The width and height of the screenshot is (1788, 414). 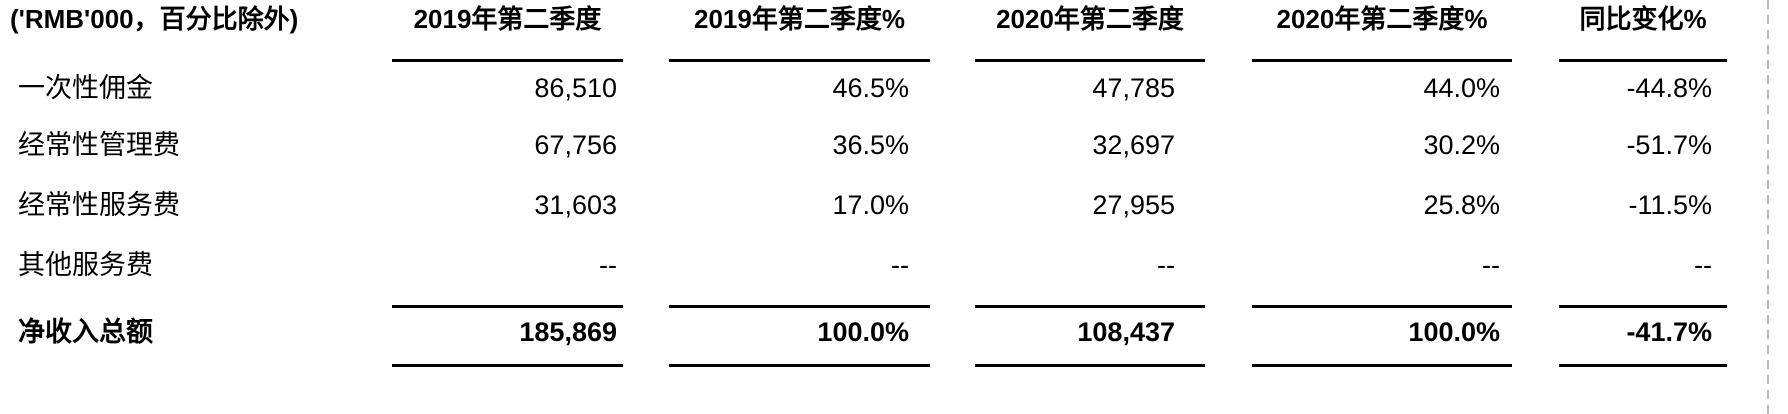 I want to click on total-cell: 185,869, so click(x=507, y=336).